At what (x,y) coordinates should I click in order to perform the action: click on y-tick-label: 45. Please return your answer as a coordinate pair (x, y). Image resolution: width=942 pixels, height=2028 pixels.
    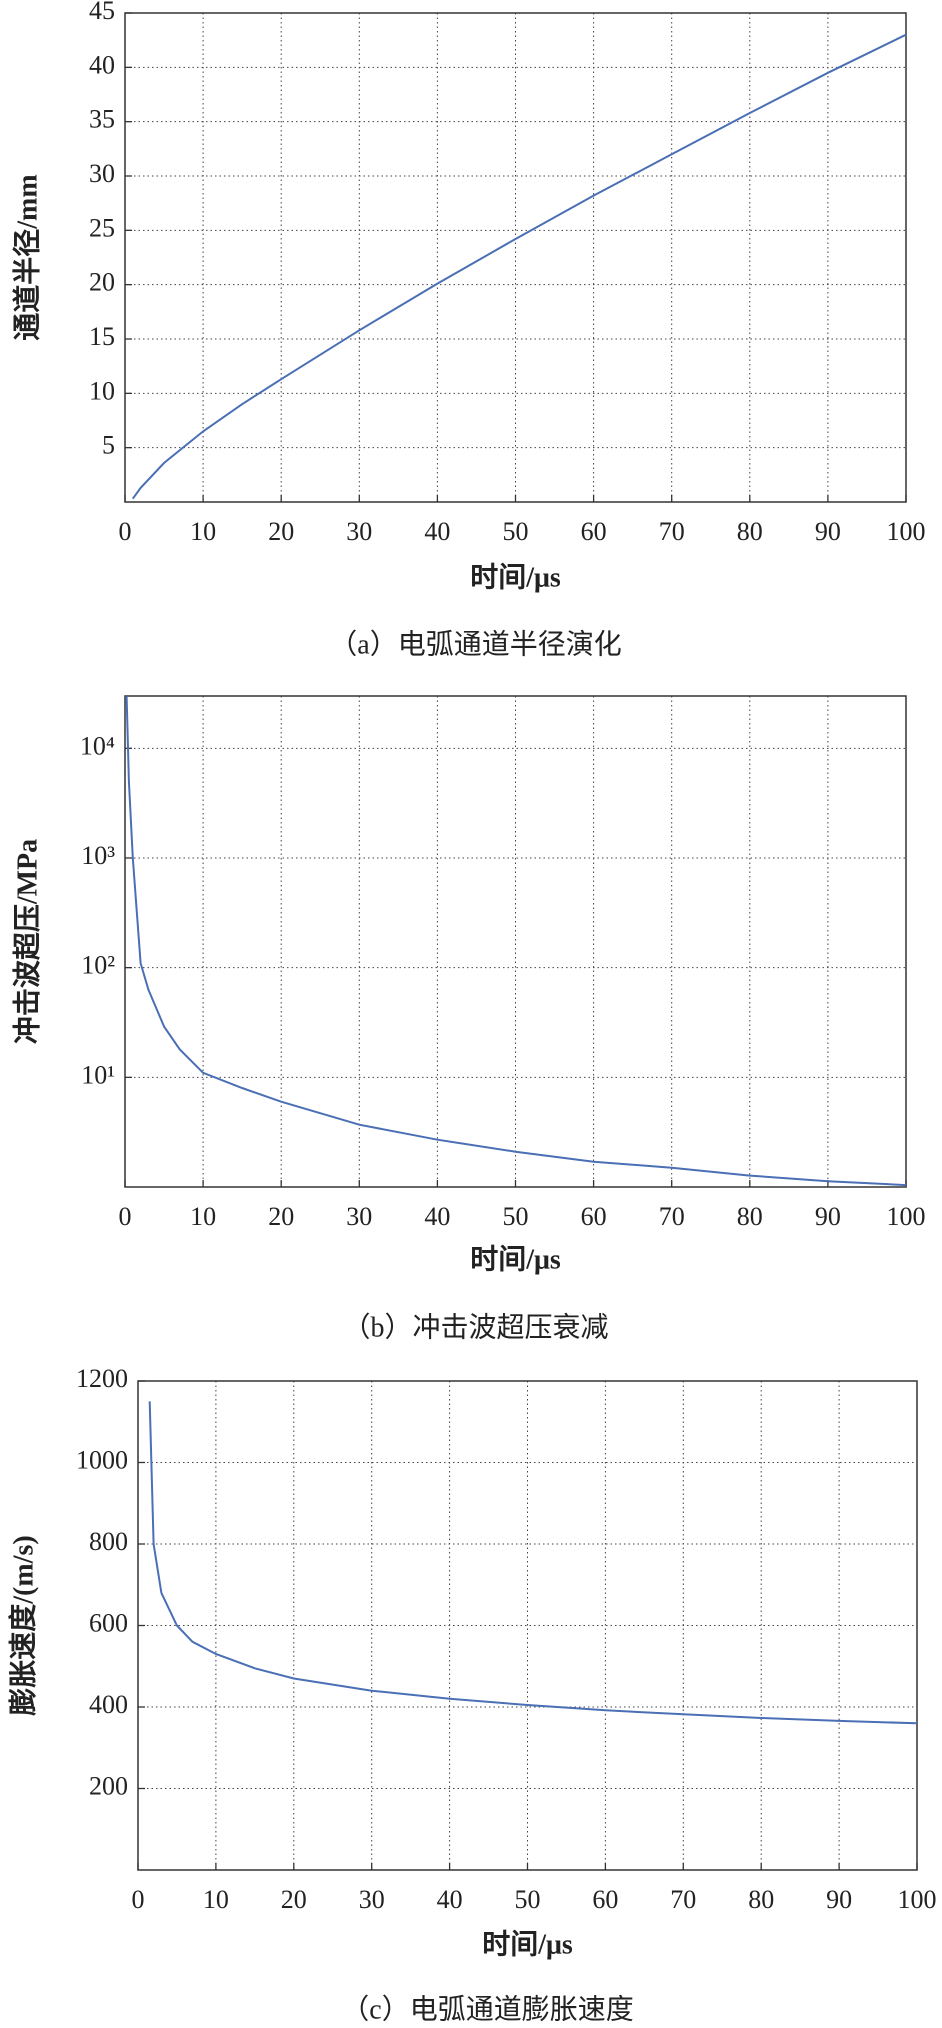
    Looking at the image, I should click on (102, 12).